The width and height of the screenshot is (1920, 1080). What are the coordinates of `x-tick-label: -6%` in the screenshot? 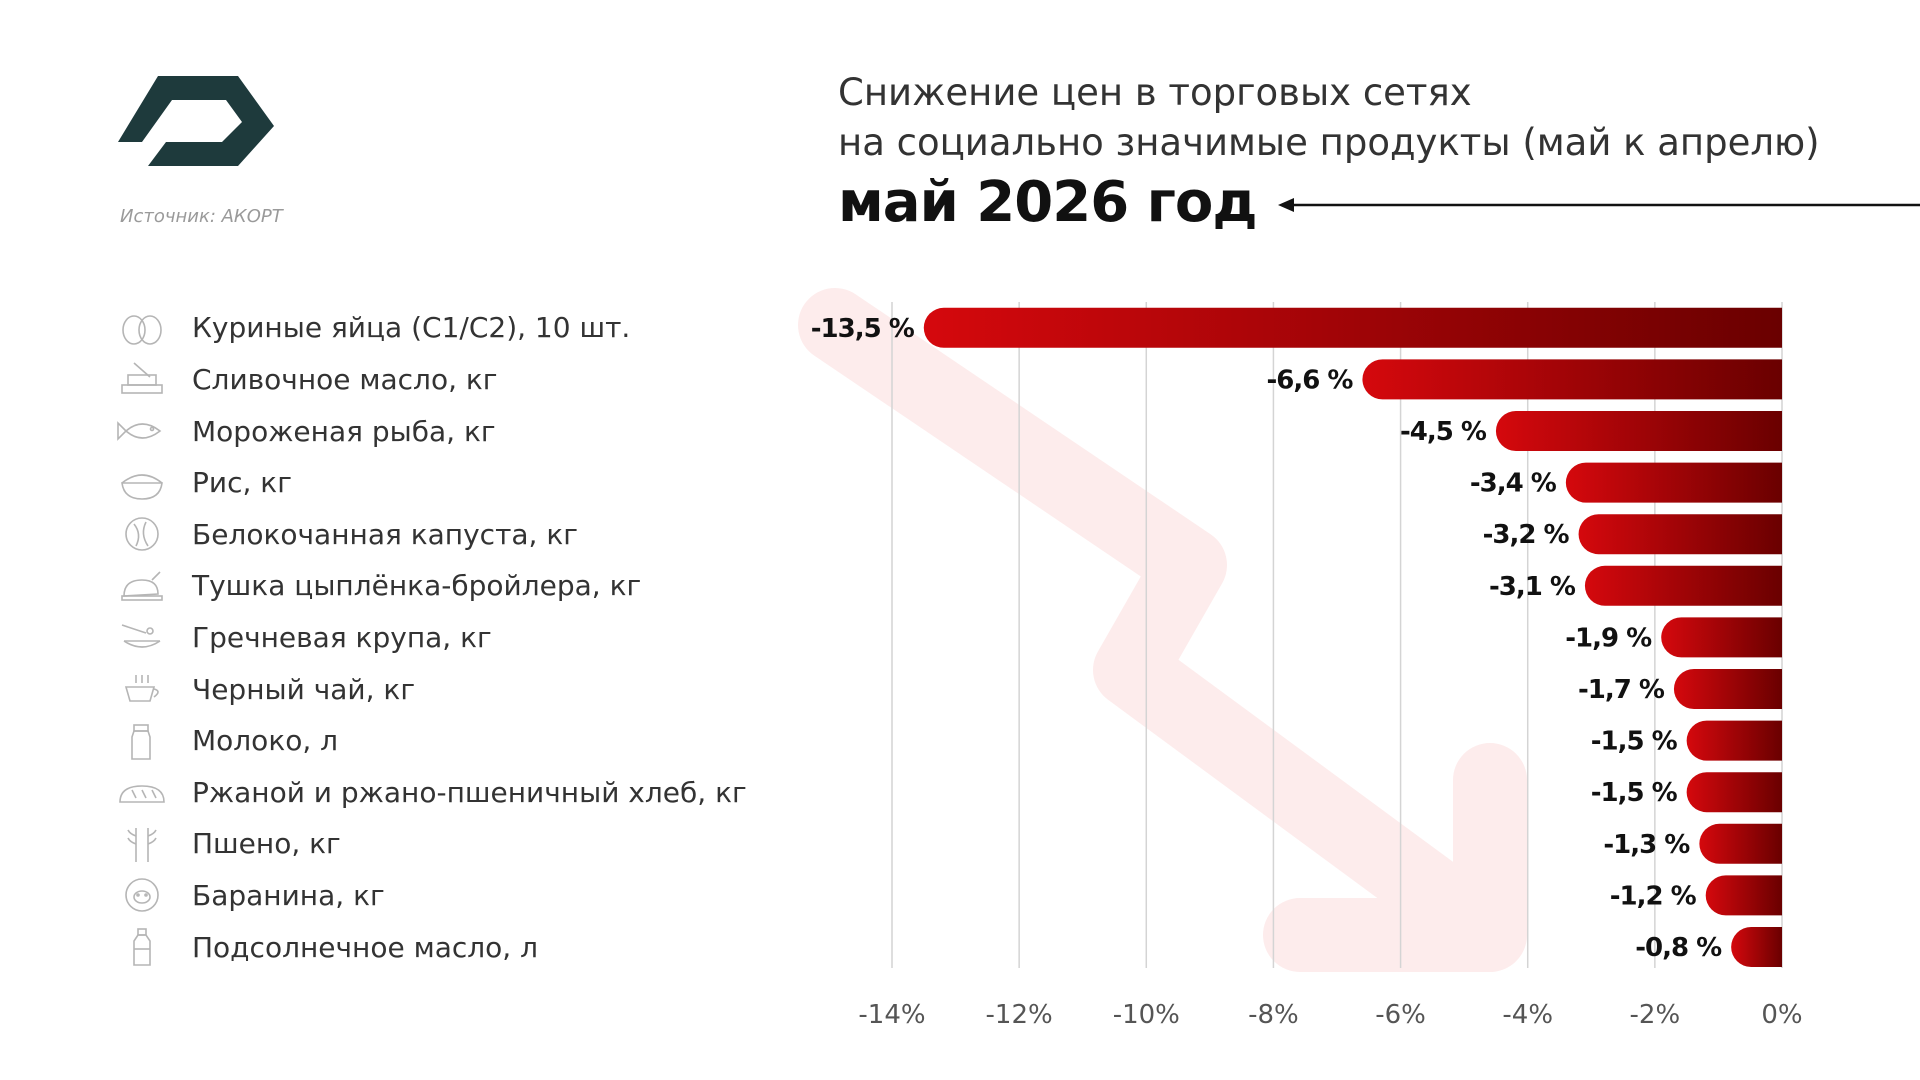 It's located at (1400, 1015).